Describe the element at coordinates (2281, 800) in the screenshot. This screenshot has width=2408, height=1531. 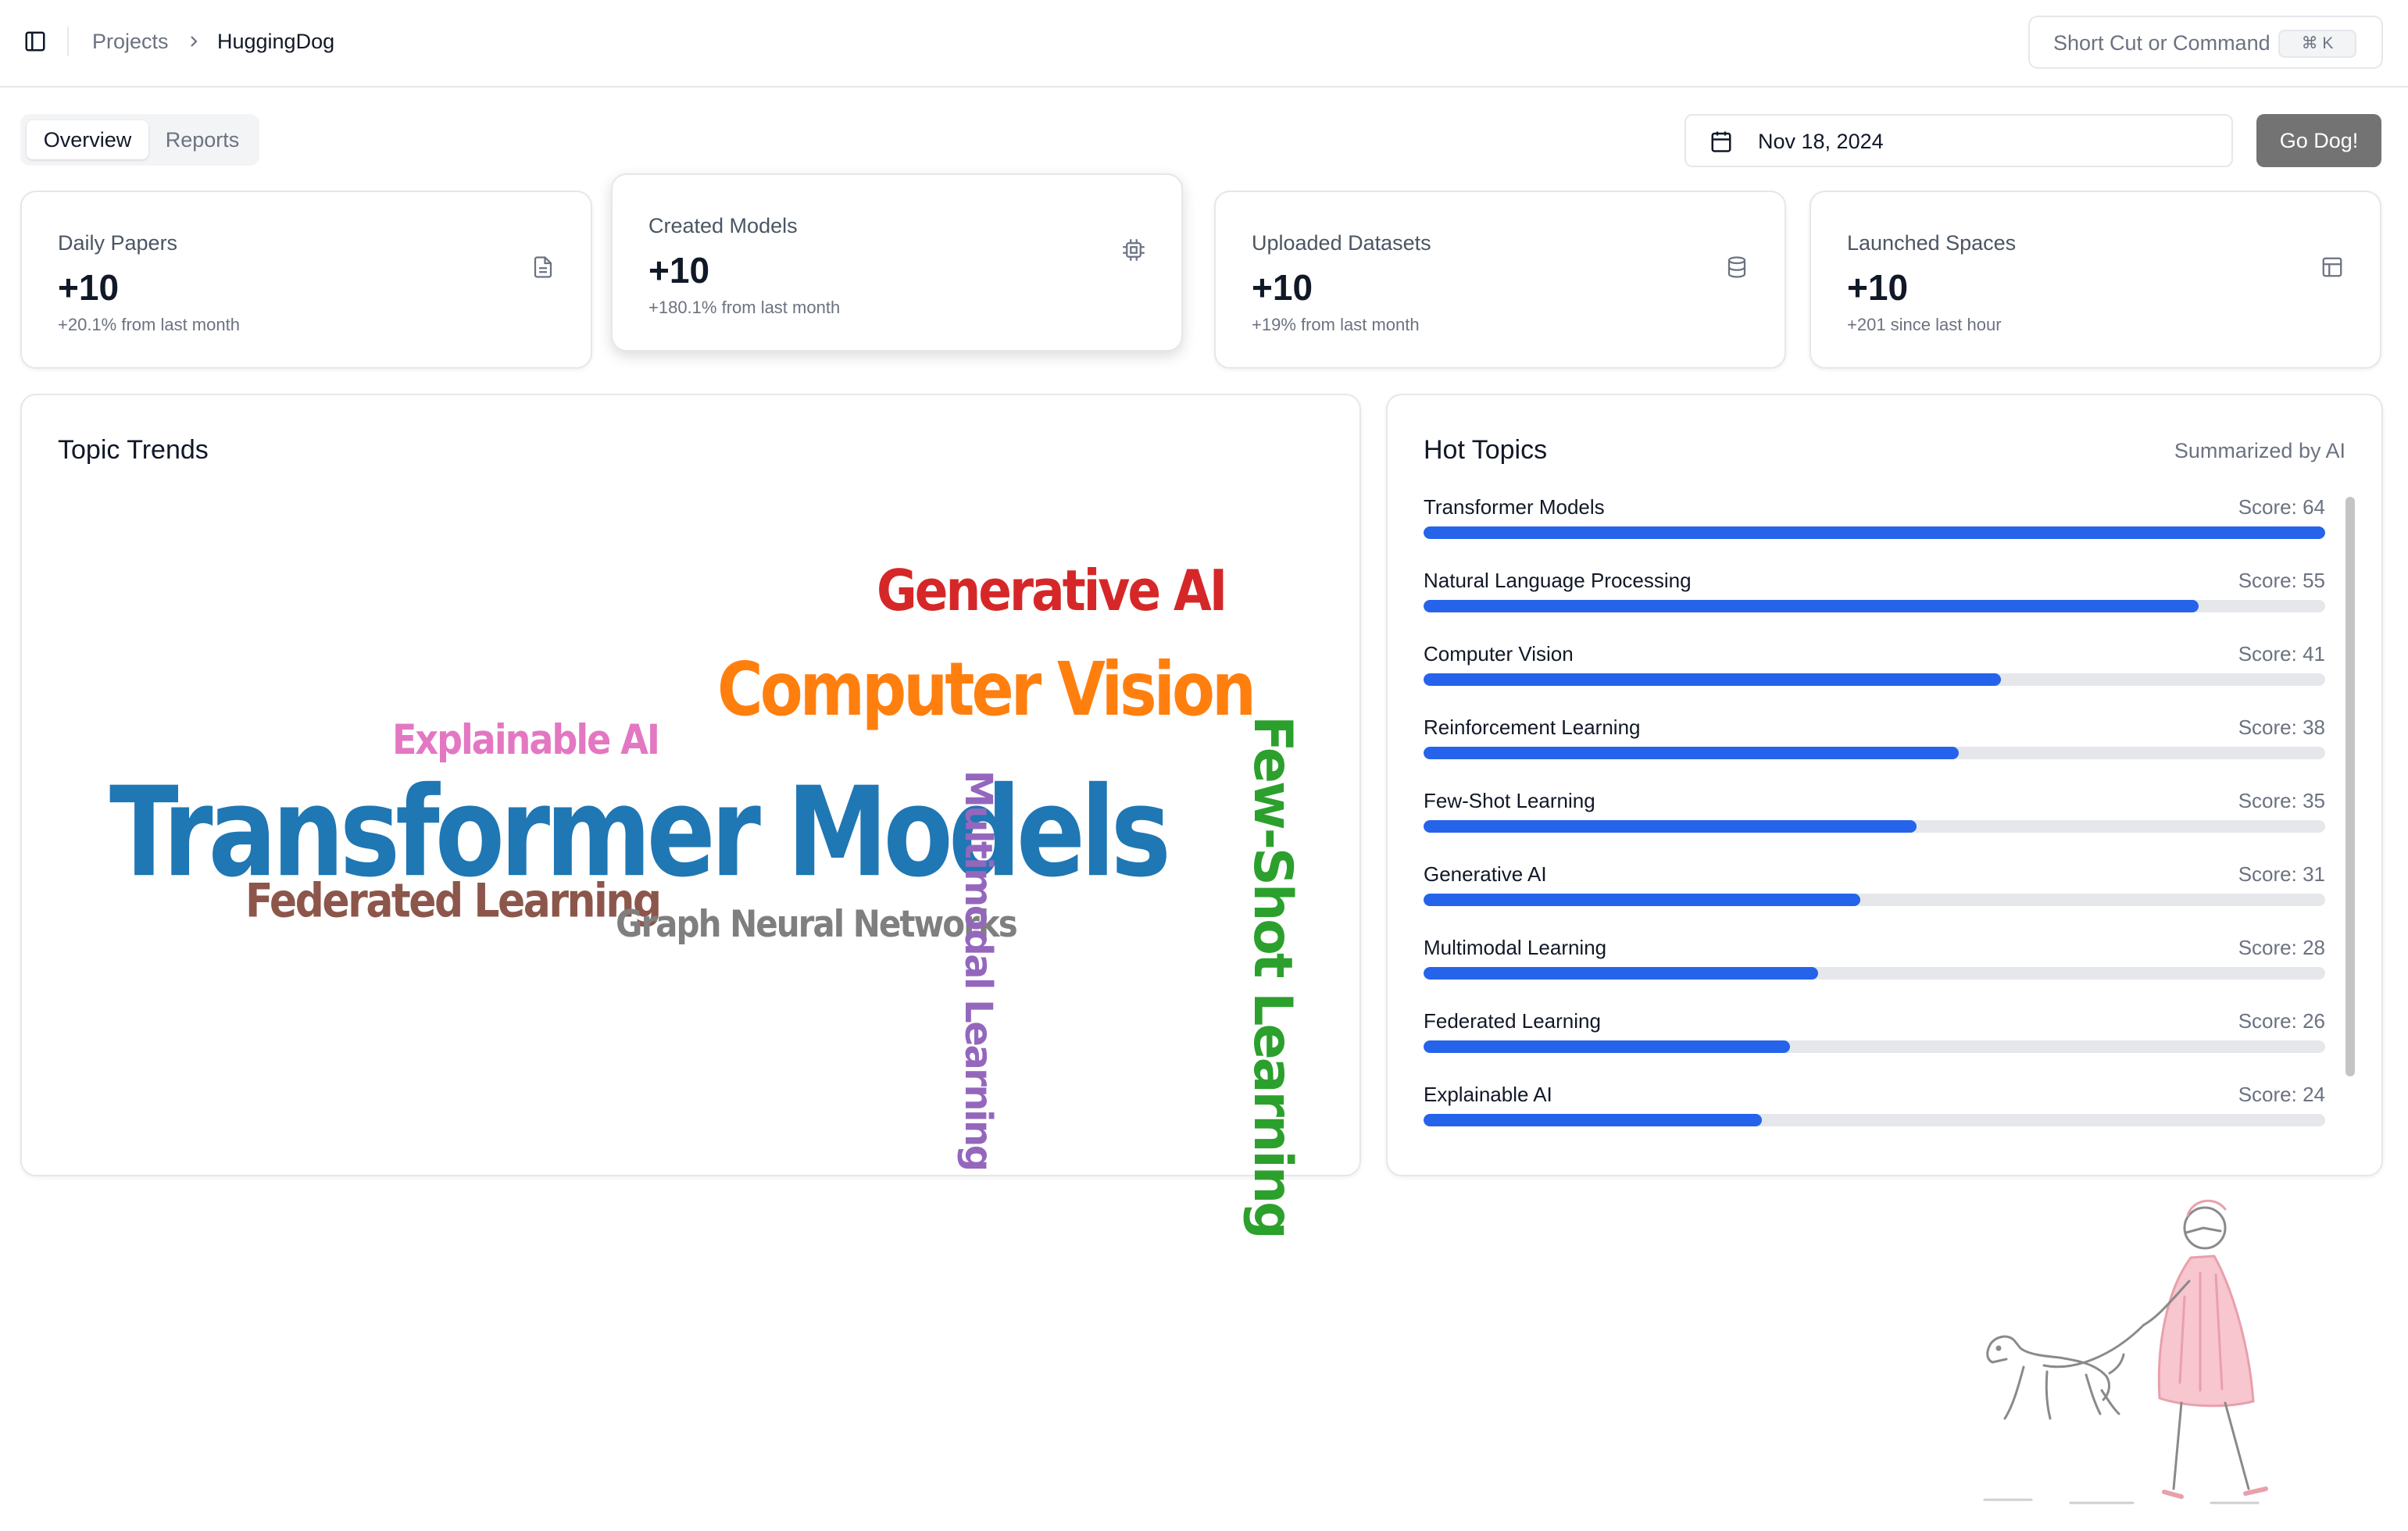
I see `topic-score: Score: 35` at that location.